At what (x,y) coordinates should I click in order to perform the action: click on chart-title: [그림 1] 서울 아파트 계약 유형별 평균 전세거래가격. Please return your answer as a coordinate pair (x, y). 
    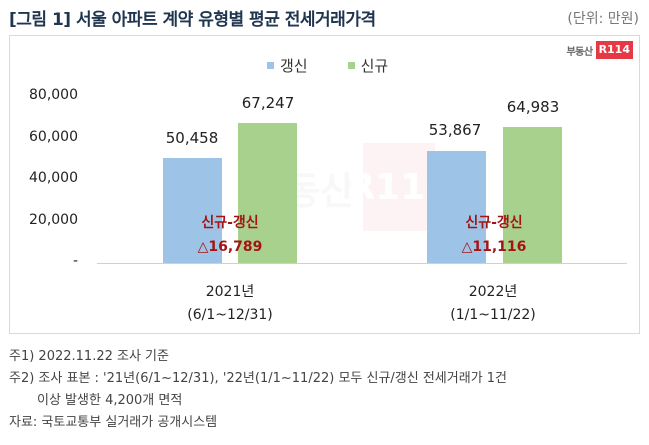
    Looking at the image, I should click on (192, 20).